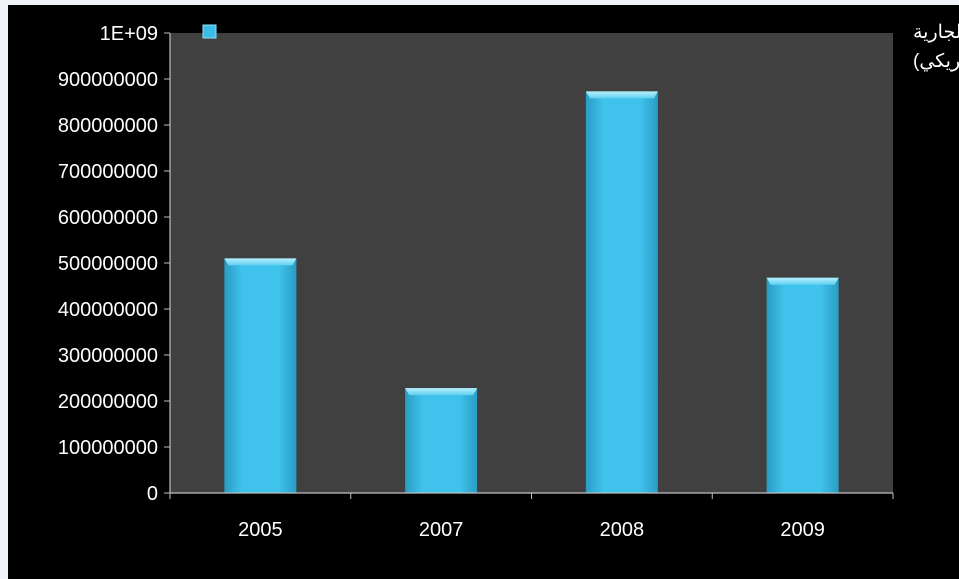  Describe the element at coordinates (802, 281) in the screenshot. I see `bar-top-2009` at that location.